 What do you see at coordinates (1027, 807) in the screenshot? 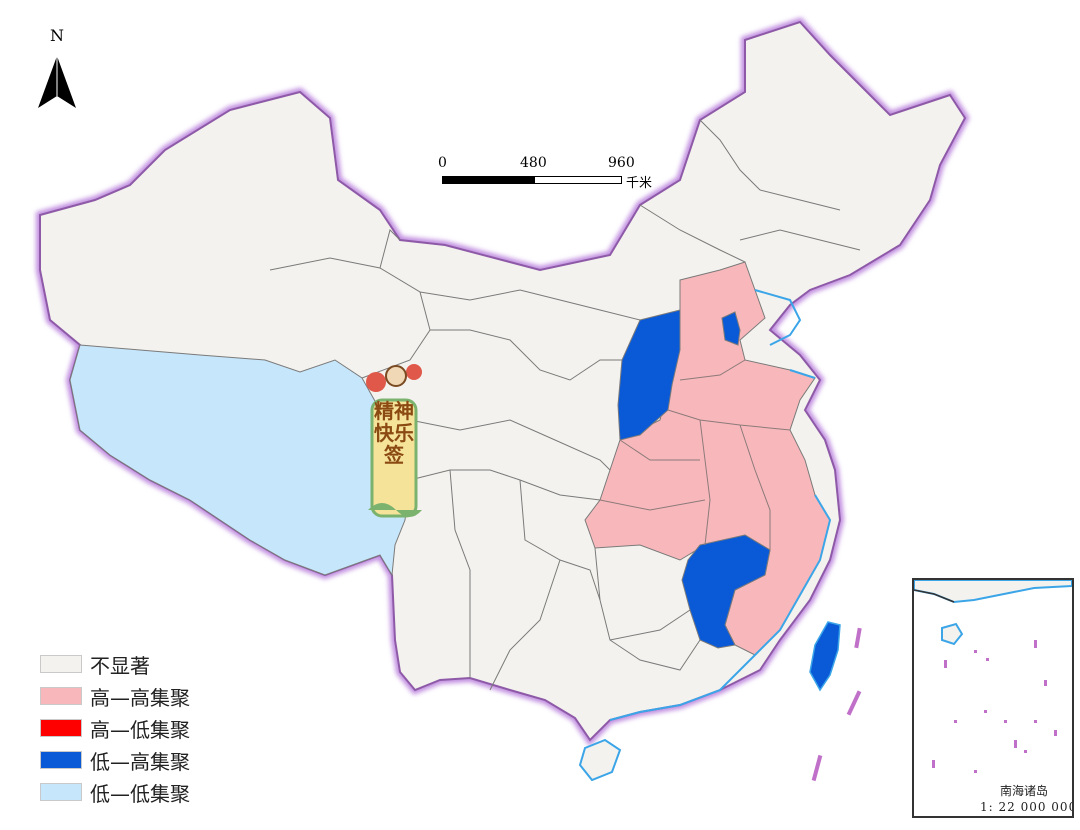
I see `inset-scale: 1: 22 000 000` at bounding box center [1027, 807].